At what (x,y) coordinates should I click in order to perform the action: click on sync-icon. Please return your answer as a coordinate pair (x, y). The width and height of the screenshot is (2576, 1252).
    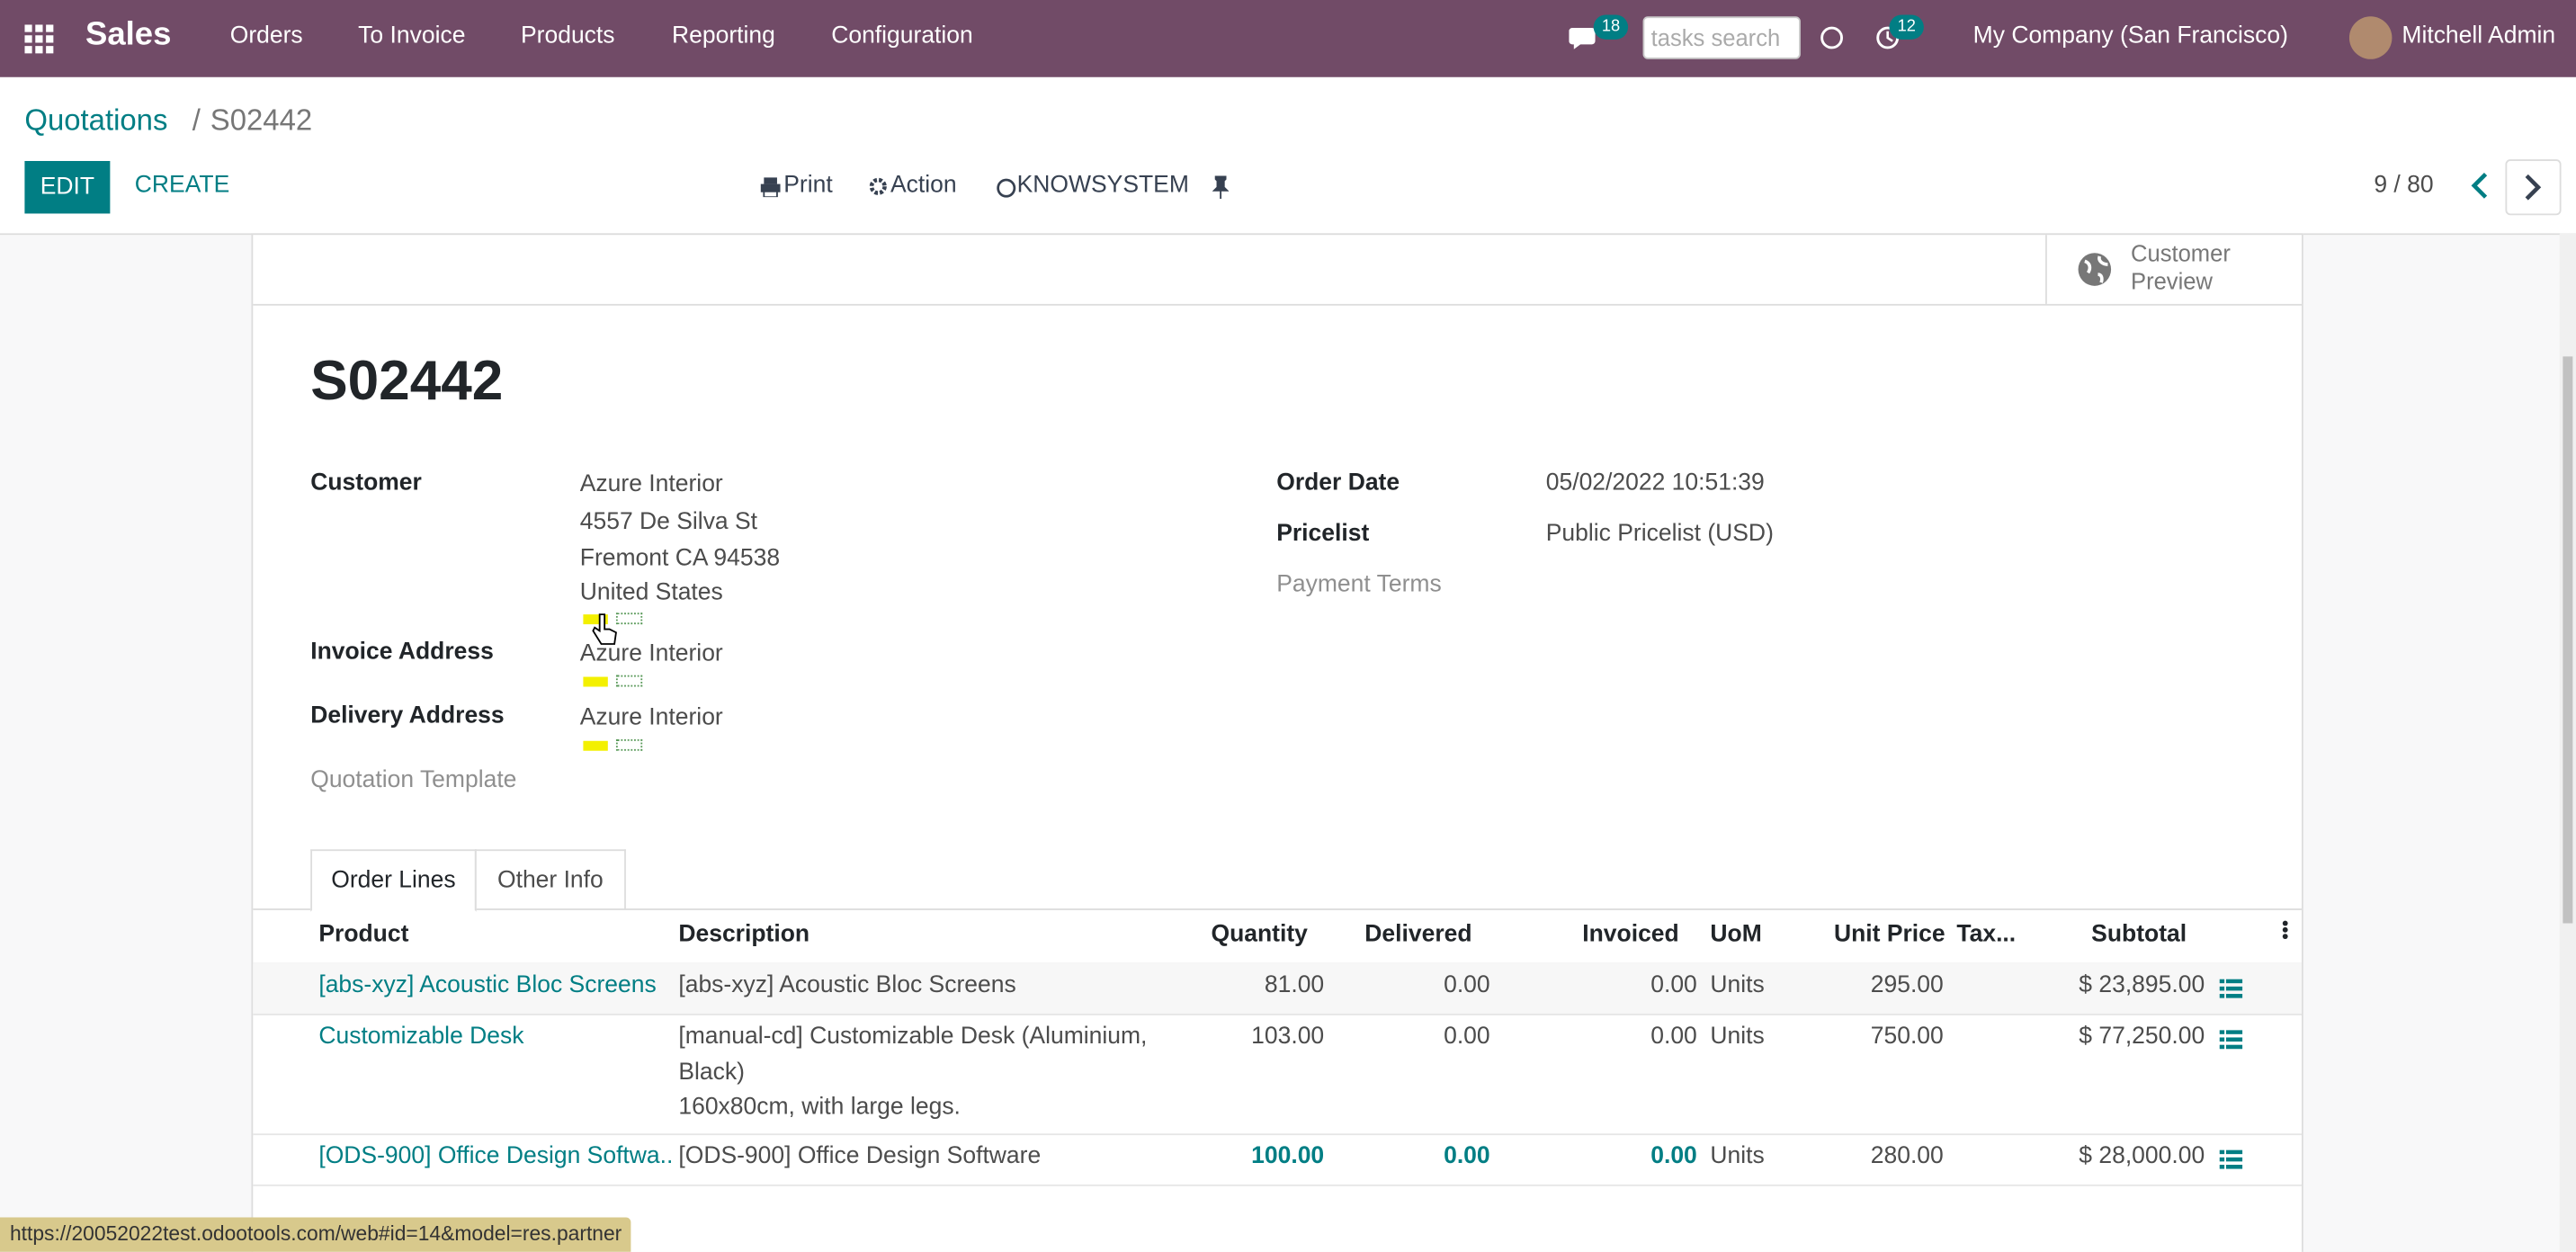
    Looking at the image, I should click on (1832, 37).